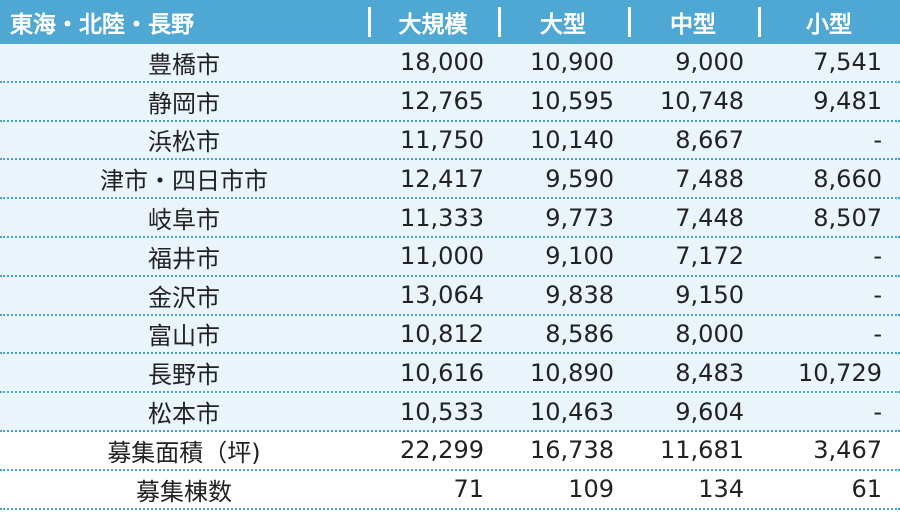  I want to click on header-small: 小型, so click(829, 22).